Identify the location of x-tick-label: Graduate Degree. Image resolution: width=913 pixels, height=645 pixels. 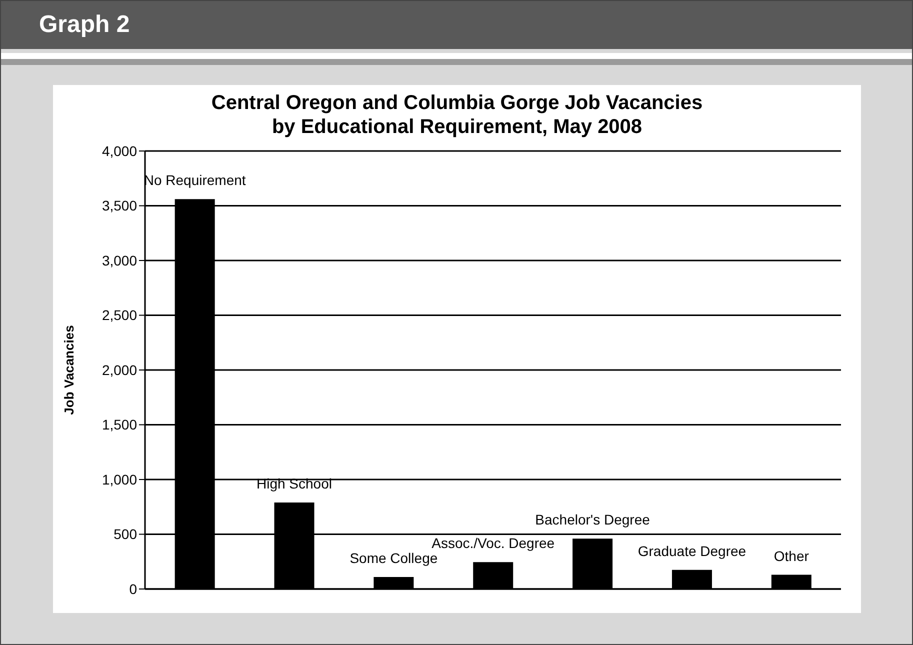
(692, 550).